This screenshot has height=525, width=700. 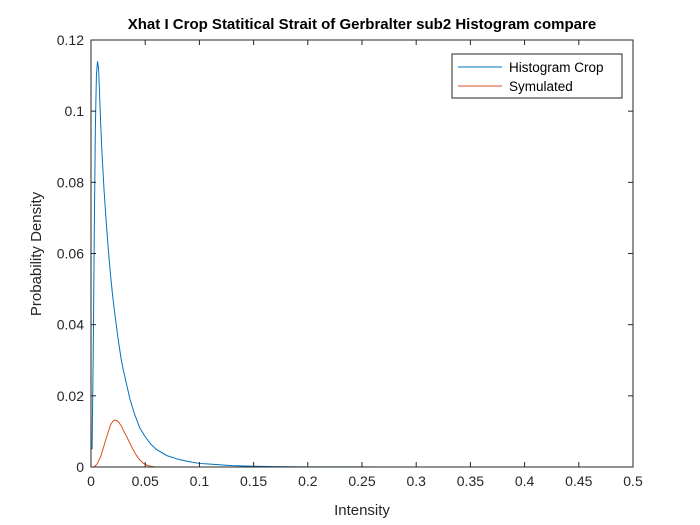 What do you see at coordinates (633, 481) in the screenshot?
I see `x-tick-label: 0.5` at bounding box center [633, 481].